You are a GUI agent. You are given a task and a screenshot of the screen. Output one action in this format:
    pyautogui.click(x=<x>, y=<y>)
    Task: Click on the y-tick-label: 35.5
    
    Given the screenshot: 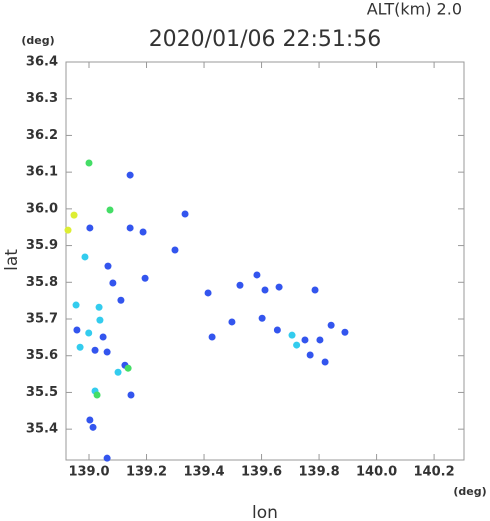 What is the action you would take?
    pyautogui.click(x=42, y=392)
    